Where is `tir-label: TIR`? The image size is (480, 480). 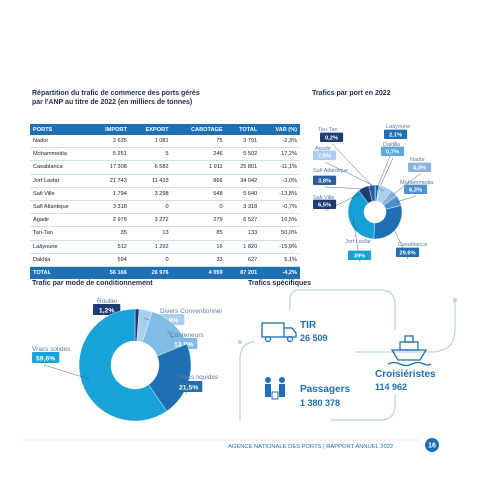 tir-label: TIR is located at coordinates (308, 325).